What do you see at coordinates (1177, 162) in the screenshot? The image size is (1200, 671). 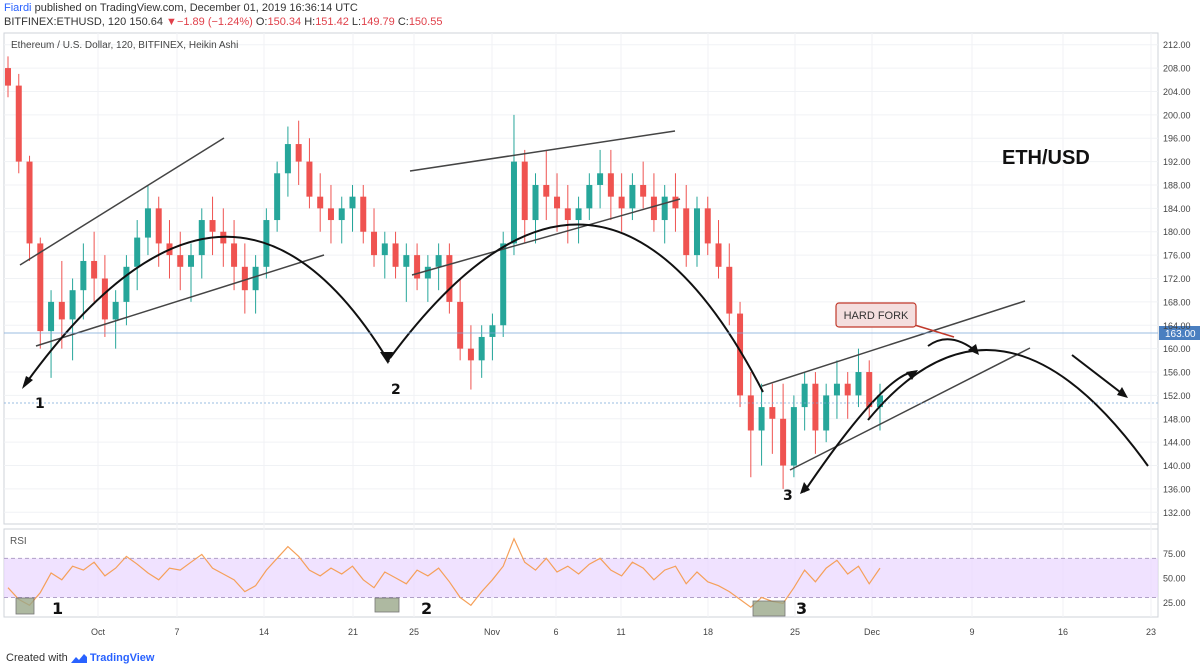 I see `price-tick-label: 192.00` at bounding box center [1177, 162].